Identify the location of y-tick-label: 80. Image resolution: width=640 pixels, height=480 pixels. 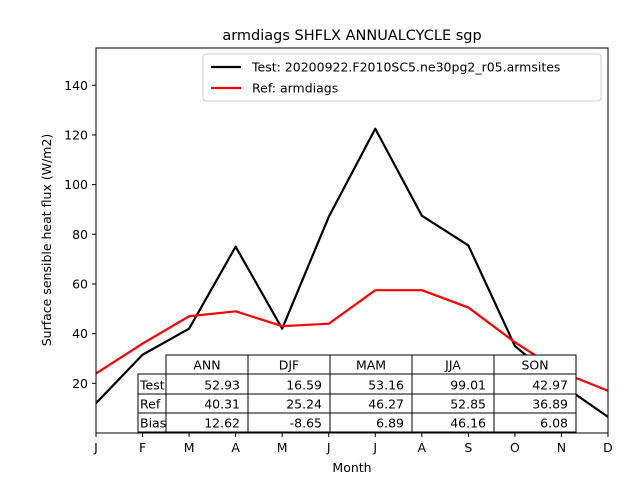
(80, 234).